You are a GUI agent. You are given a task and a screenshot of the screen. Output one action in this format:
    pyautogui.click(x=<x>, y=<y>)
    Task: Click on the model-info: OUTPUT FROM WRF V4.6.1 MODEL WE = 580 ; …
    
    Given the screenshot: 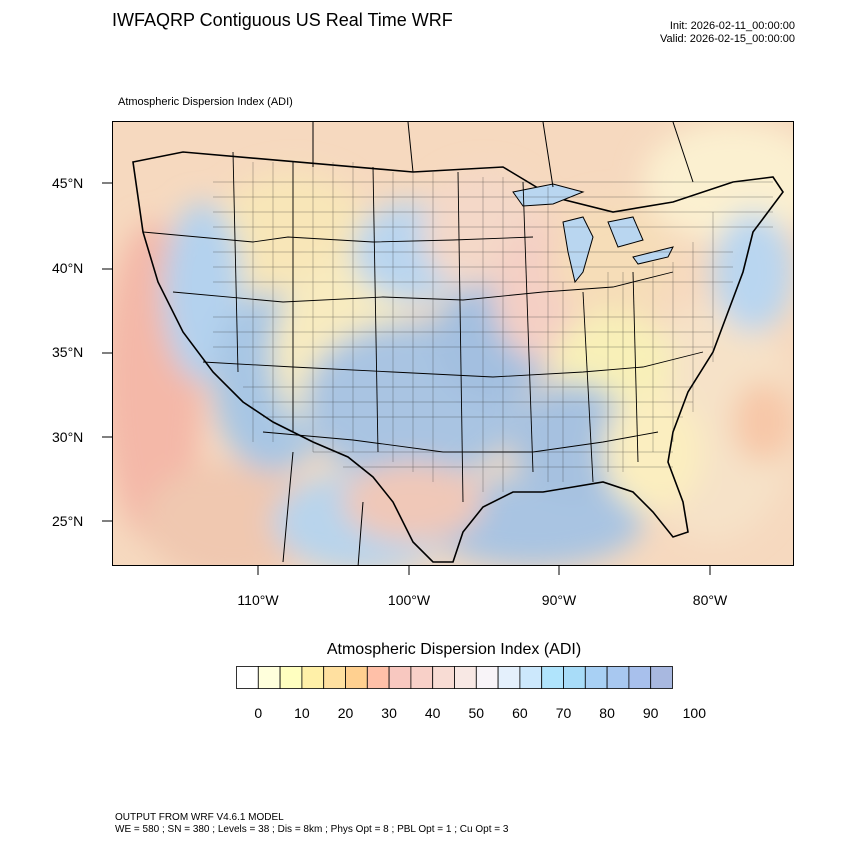 What is the action you would take?
    pyautogui.click(x=311, y=824)
    